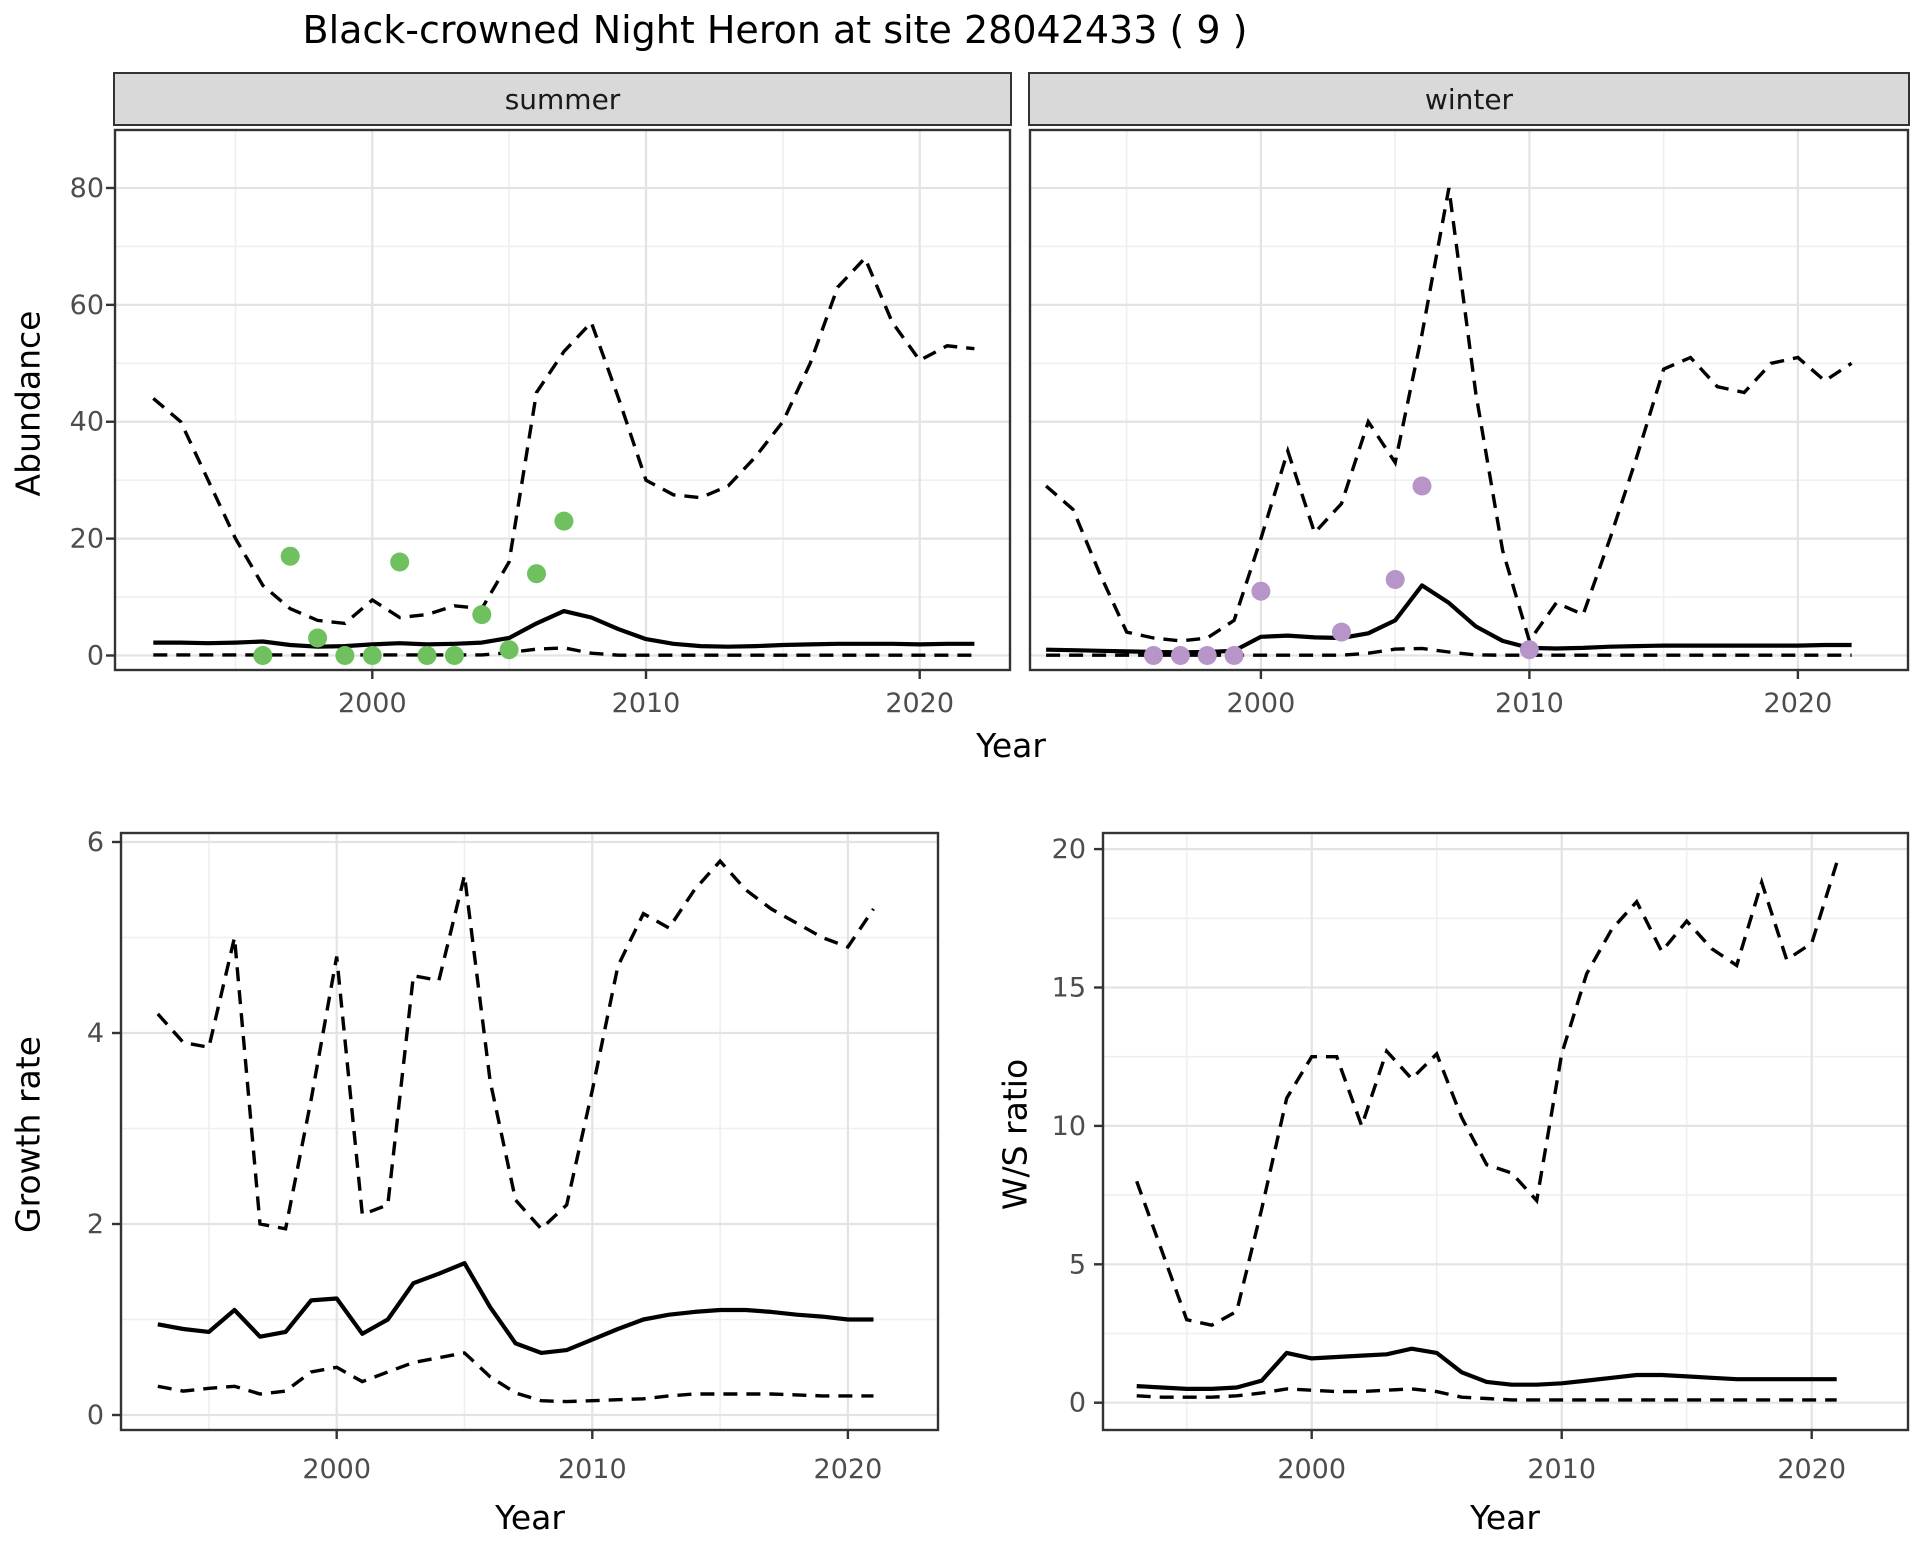 The width and height of the screenshot is (1920, 1560). What do you see at coordinates (1069, 988) in the screenshot?
I see `y-tick-label: 15` at bounding box center [1069, 988].